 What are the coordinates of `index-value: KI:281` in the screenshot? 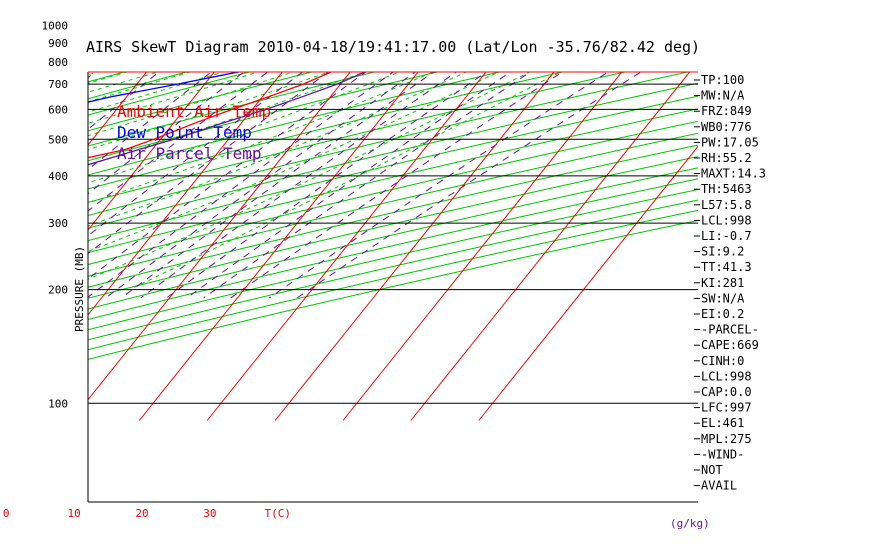 It's located at (722, 283).